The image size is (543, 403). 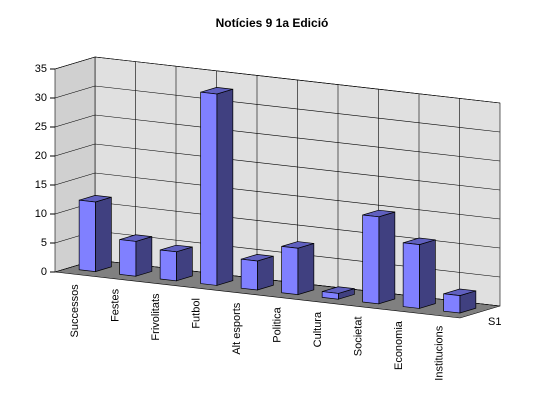 I want to click on x-tick-label: Successos, so click(x=75, y=311).